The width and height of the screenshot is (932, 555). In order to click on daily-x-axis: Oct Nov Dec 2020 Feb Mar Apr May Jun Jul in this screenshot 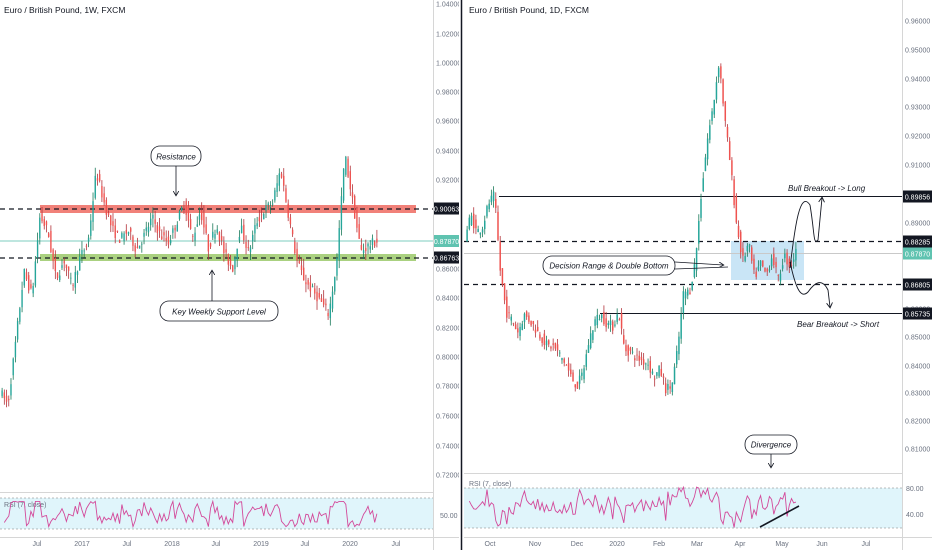, I will do `click(678, 544)`.